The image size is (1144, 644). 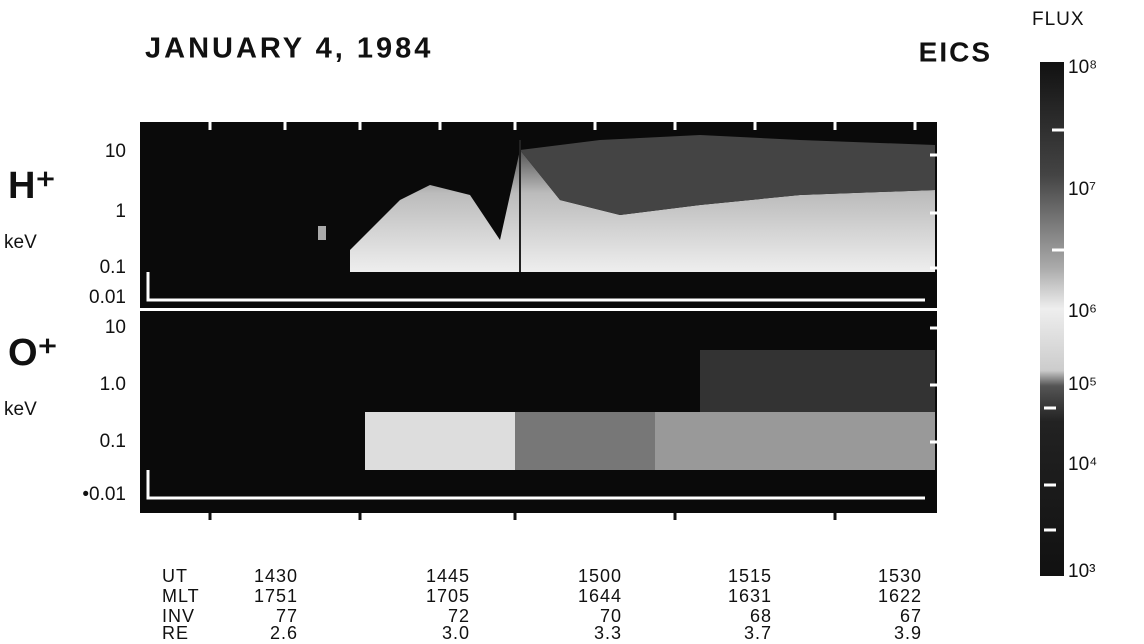 I want to click on row-label: MLT, so click(x=181, y=596).